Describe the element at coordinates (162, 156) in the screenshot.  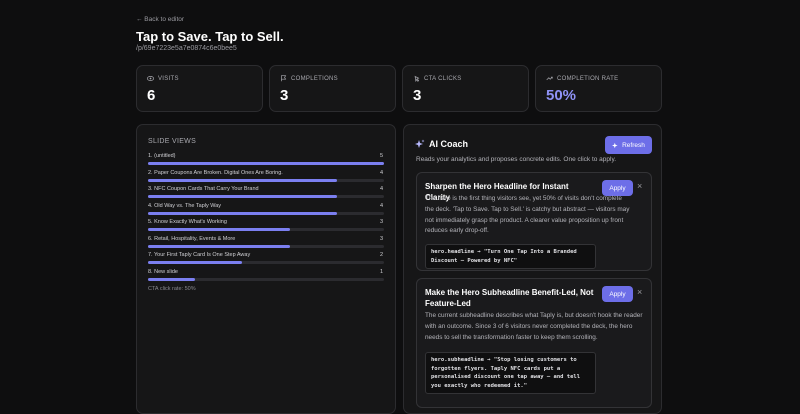
I see `slide-label: 1. (untitled)` at that location.